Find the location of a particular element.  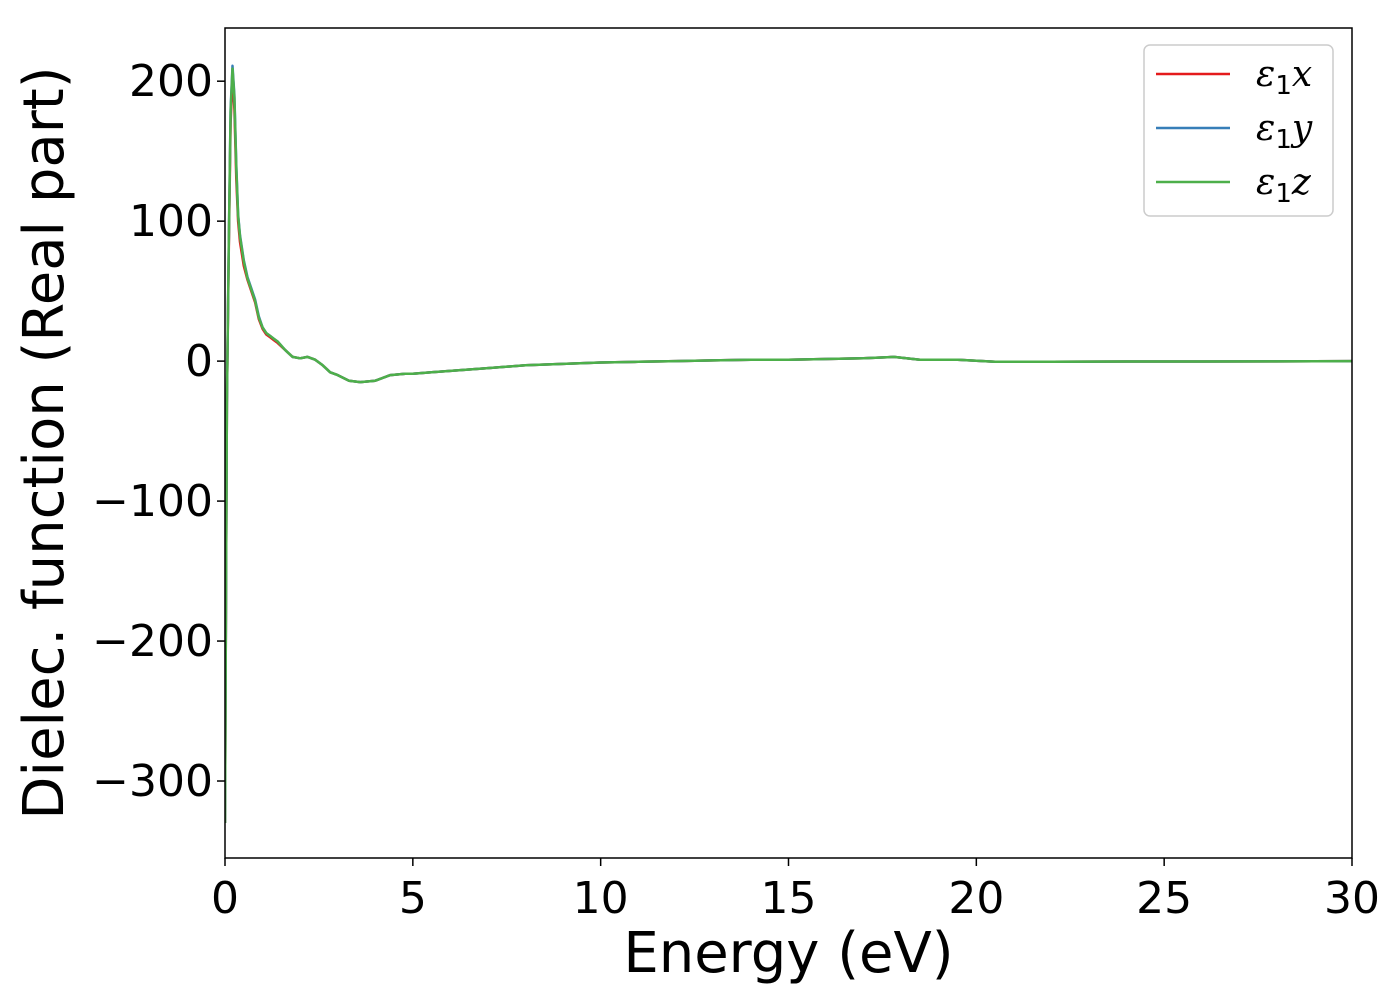

legend-box is located at coordinates (1238, 130).